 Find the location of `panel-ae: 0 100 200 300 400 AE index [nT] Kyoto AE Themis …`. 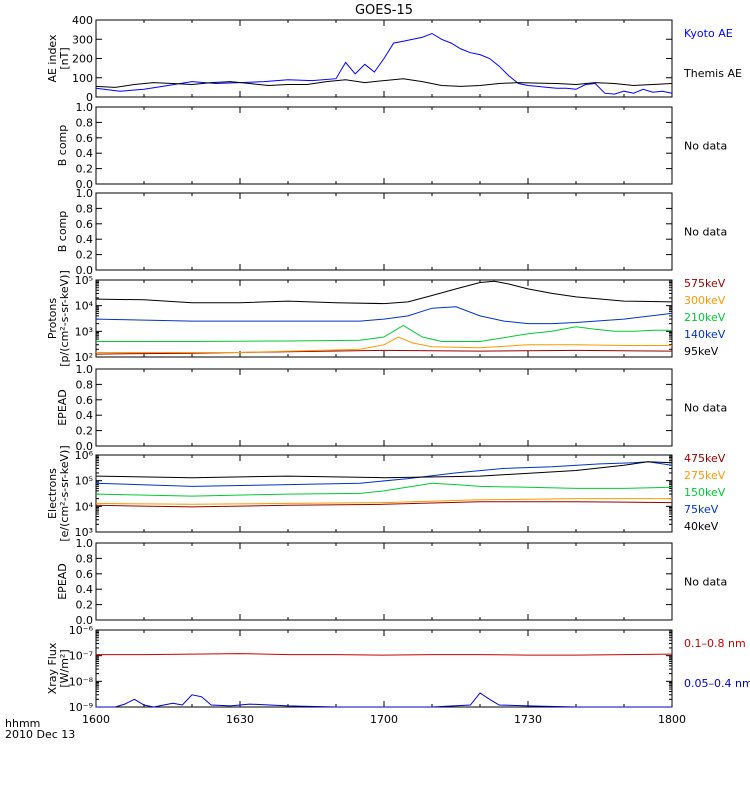

panel-ae: 0 100 200 300 400 AE index [nT] Kyoto AE Themis … is located at coordinates (394, 59).